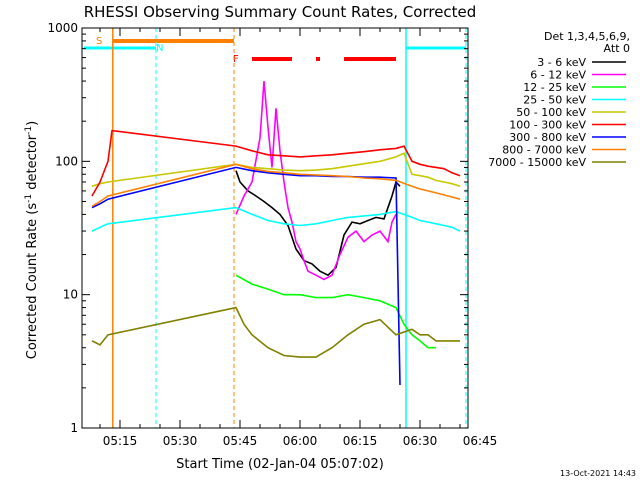  I want to click on flag-label: N, so click(159, 48).